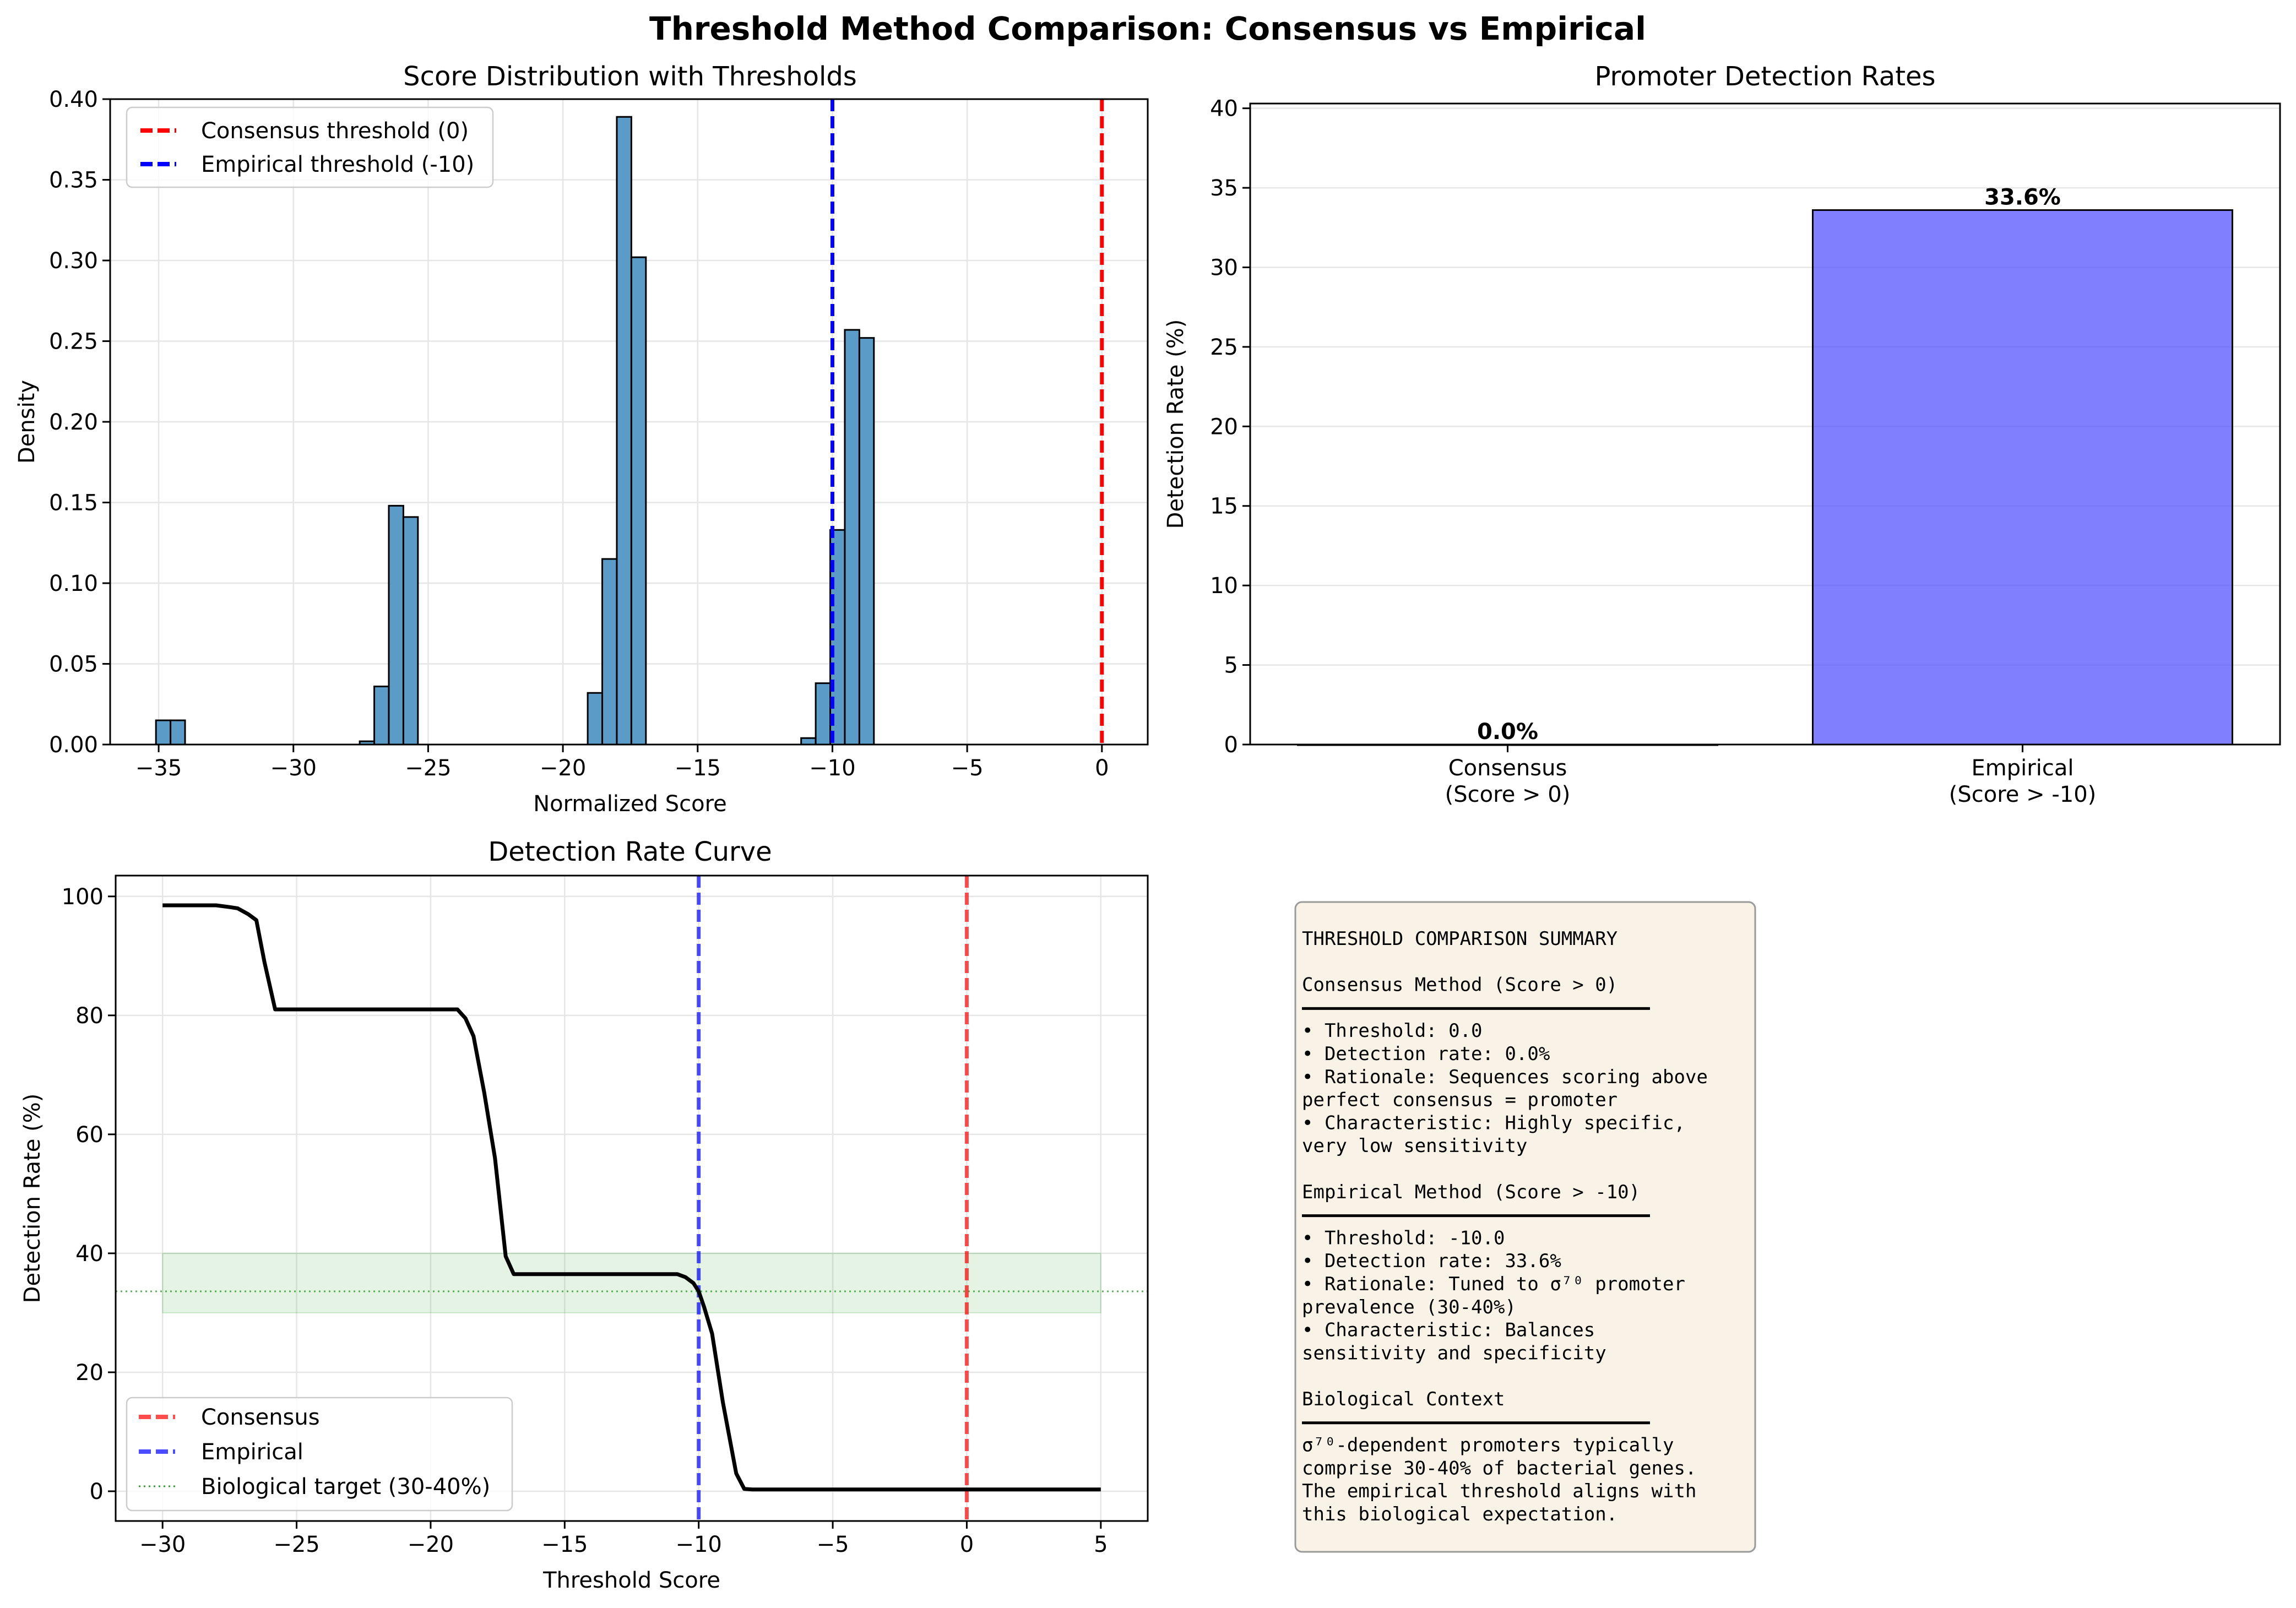 The image size is (2296, 1608). Describe the element at coordinates (564, 1544) in the screenshot. I see `curve-x-tick-label: −15` at that location.